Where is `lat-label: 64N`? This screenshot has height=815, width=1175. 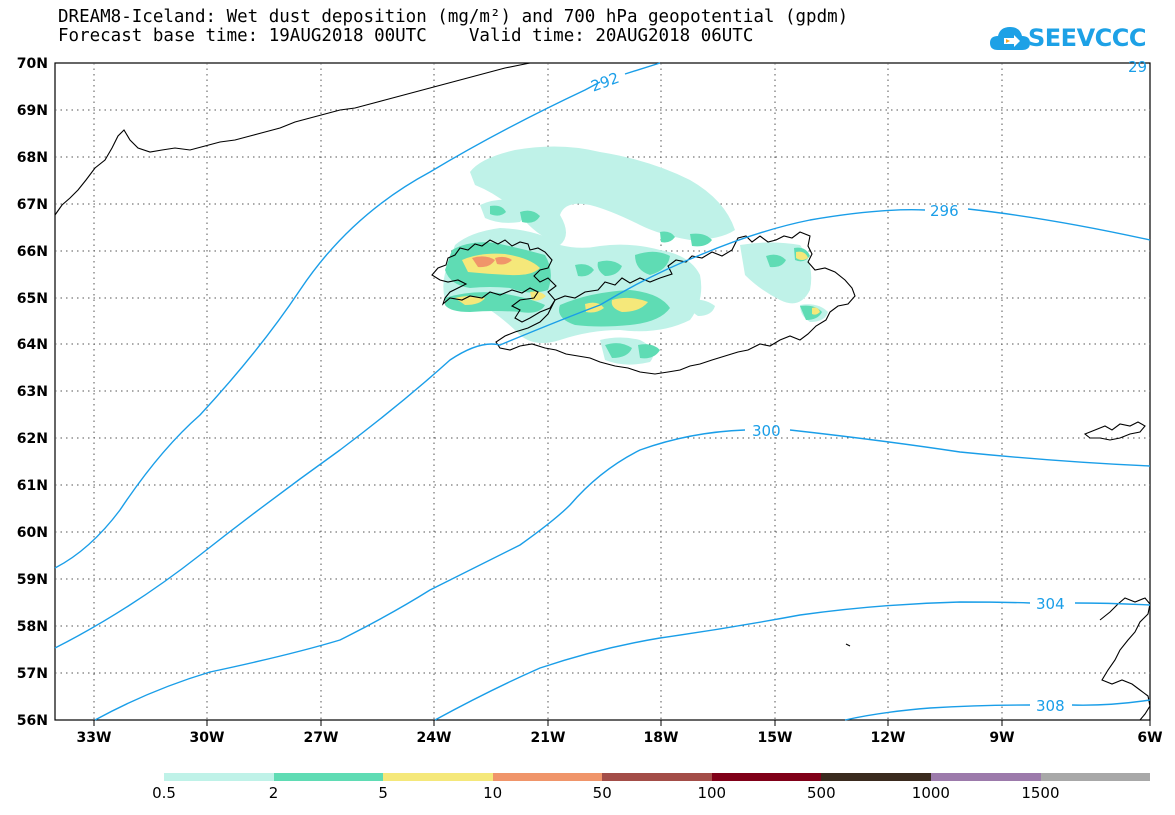
lat-label: 64N is located at coordinates (32, 345).